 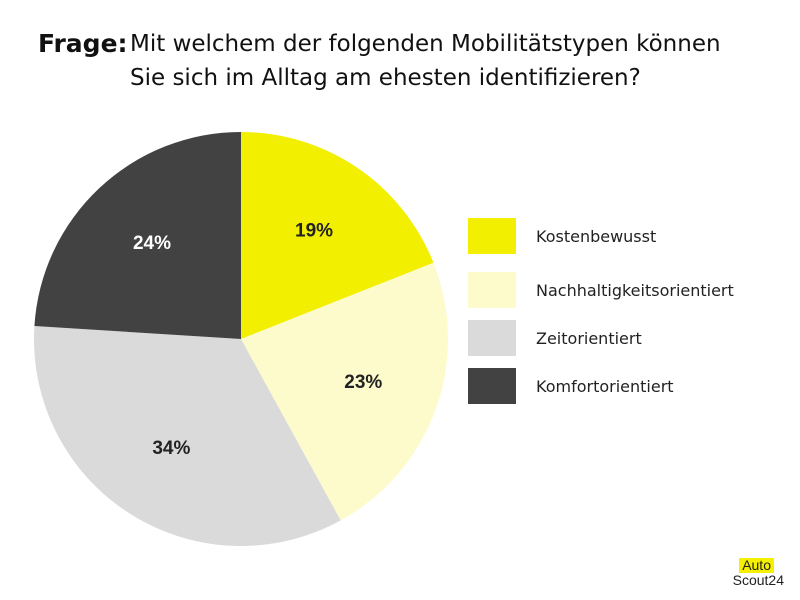 What do you see at coordinates (363, 382) in the screenshot?
I see `pie-label-nachhaltigkeitsorientiert: 23%` at bounding box center [363, 382].